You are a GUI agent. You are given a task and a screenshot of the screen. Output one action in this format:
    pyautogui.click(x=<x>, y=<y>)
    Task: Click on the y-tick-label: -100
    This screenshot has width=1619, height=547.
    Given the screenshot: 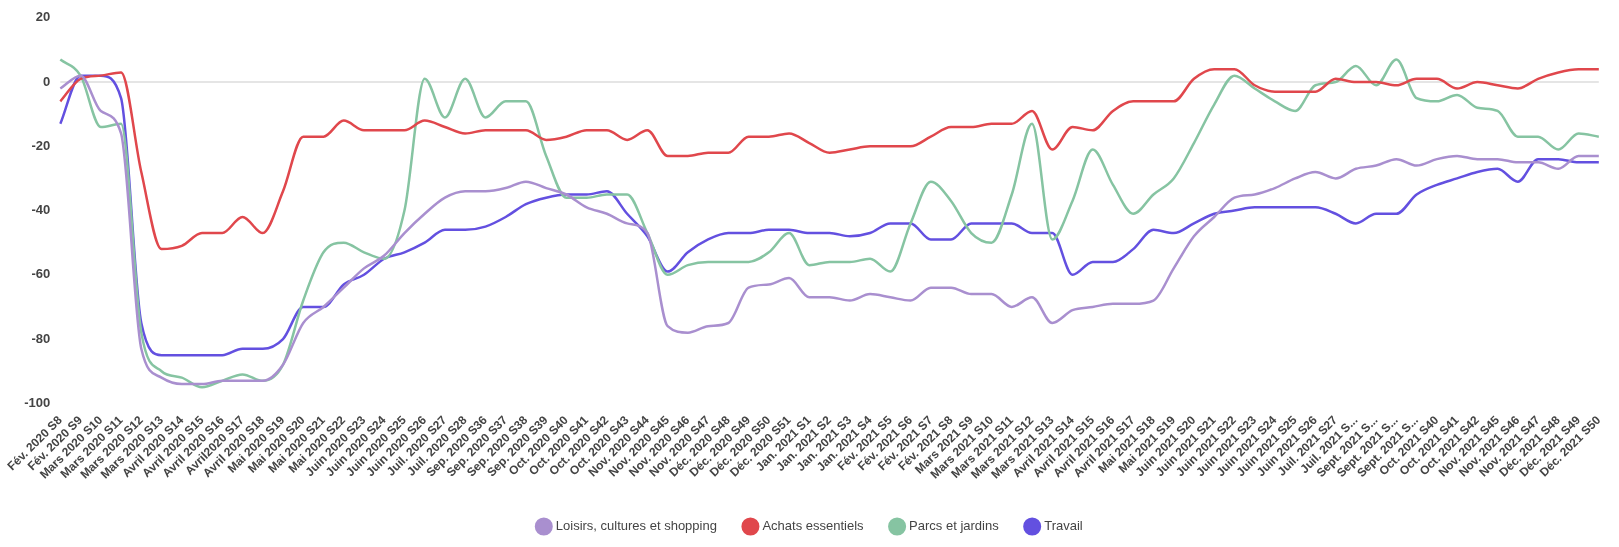 What is the action you would take?
    pyautogui.click(x=37, y=402)
    